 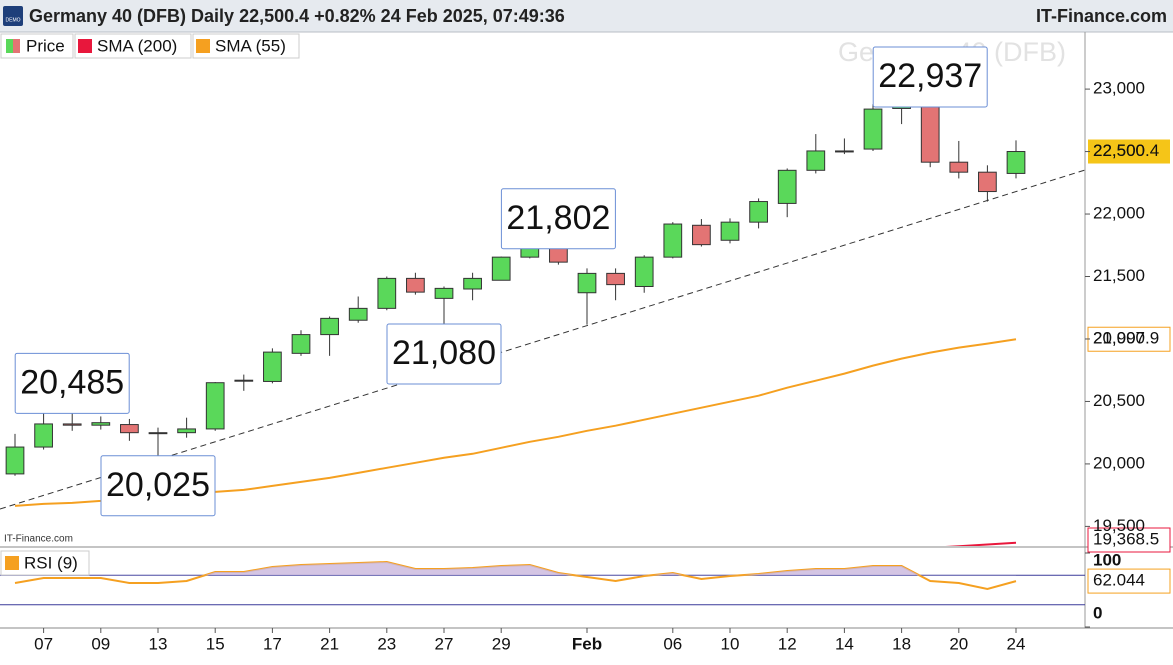 What do you see at coordinates (1119, 337) in the screenshot?
I see `y-tick-label: 21,000` at bounding box center [1119, 337].